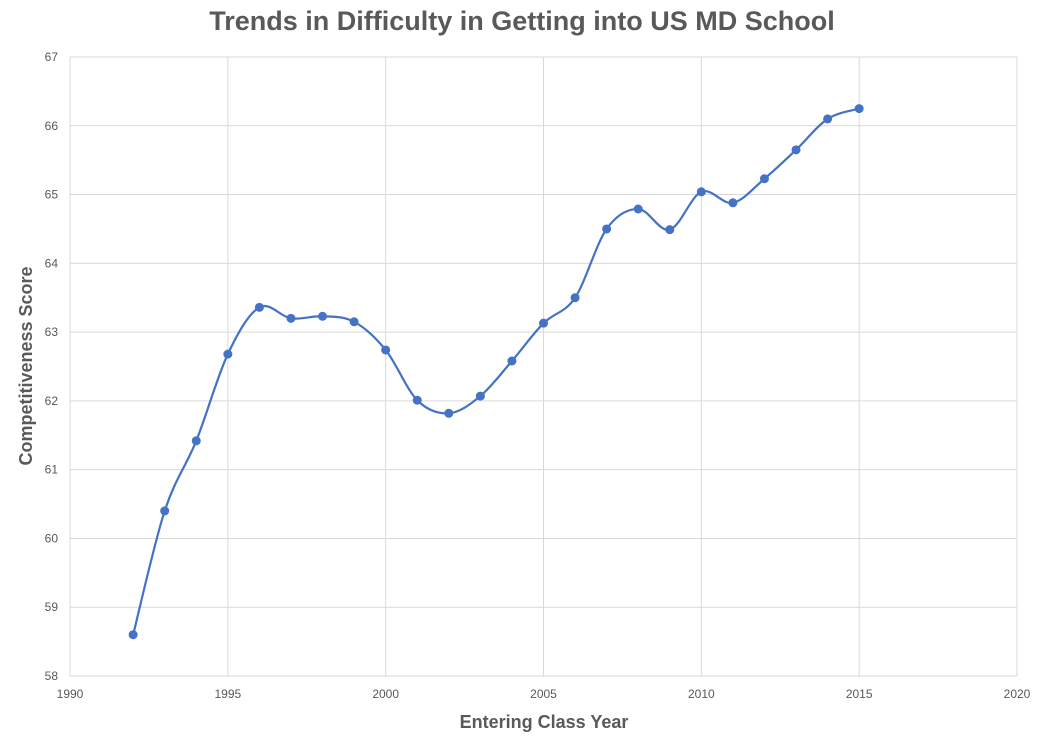 The image size is (1044, 748). I want to click on y-tick-label: 63, so click(52, 332).